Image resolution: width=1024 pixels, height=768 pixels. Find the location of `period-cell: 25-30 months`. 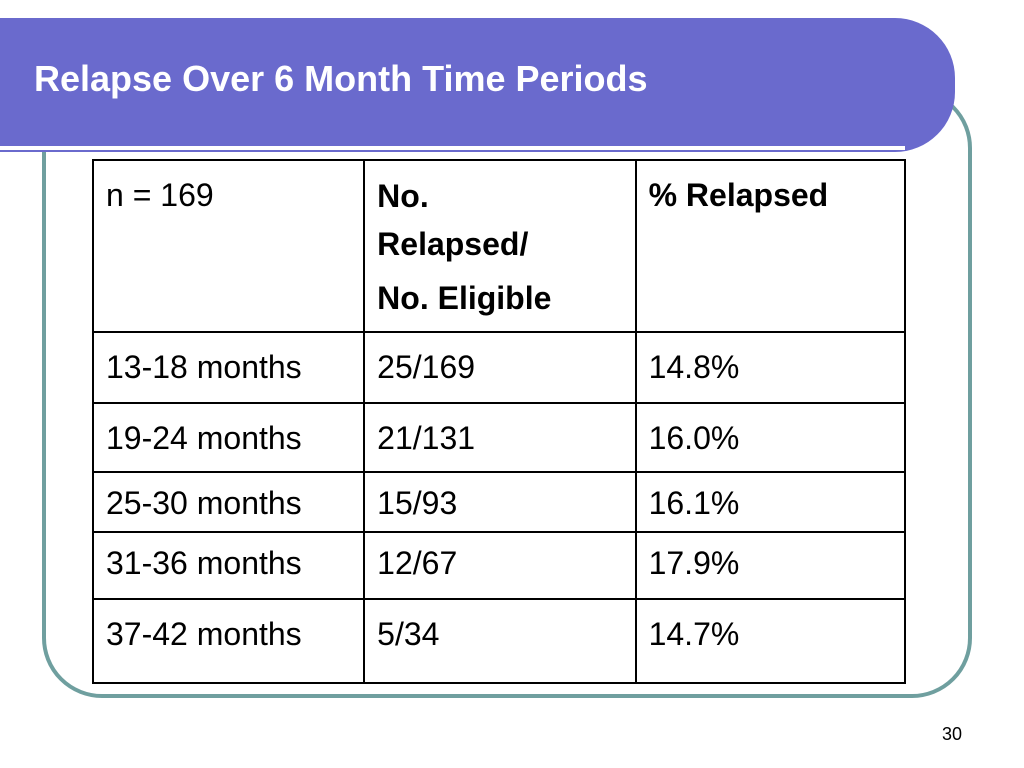

period-cell: 25-30 months is located at coordinates (228, 502).